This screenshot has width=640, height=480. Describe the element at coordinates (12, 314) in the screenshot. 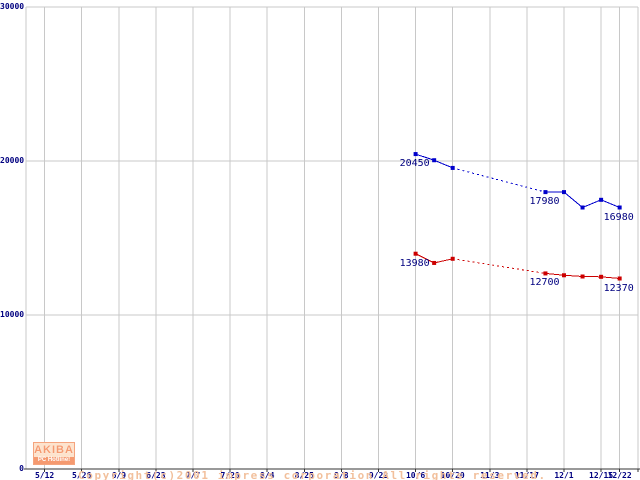

I see `y-axis-tick-label: 10000` at that location.